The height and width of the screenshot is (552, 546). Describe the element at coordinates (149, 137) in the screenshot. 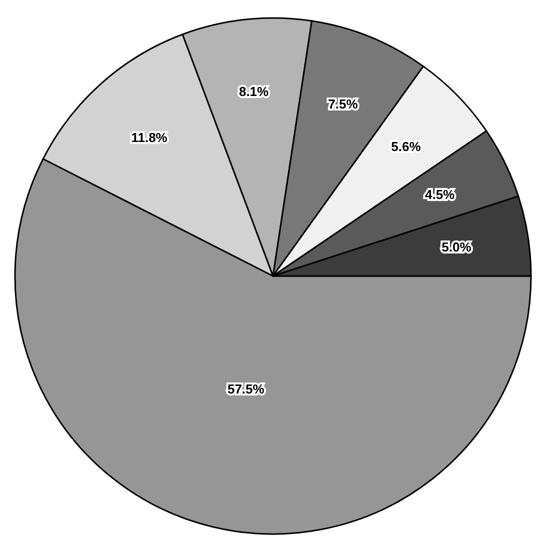

I see `data-label: 11.8%` at that location.